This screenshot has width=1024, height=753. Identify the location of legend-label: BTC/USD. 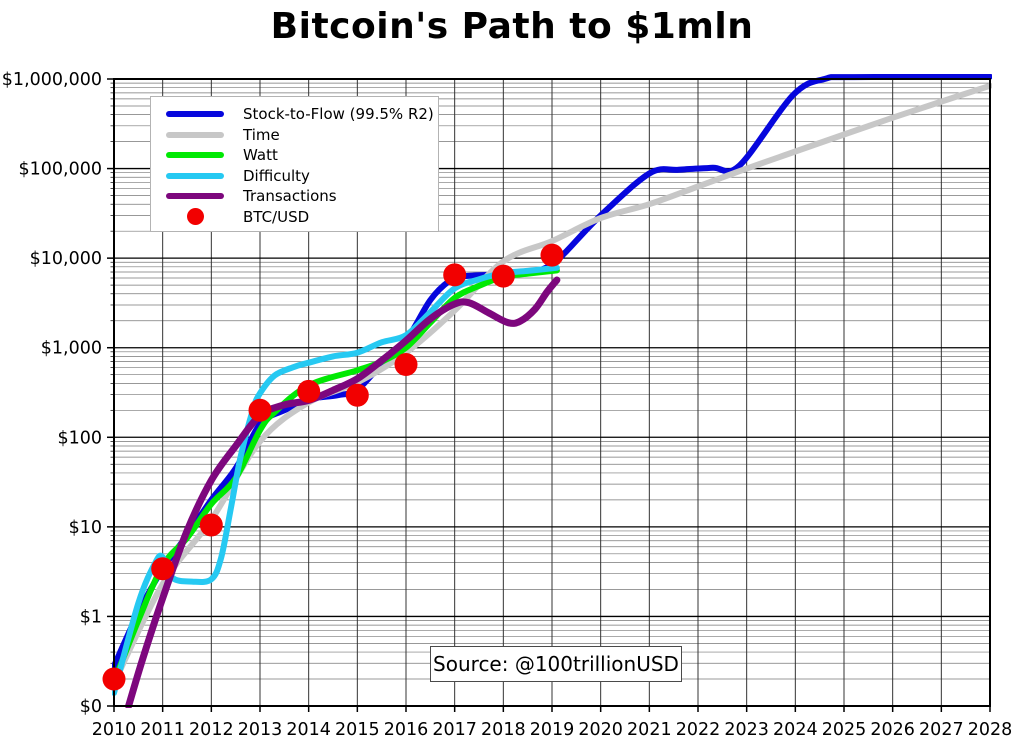
(276, 216).